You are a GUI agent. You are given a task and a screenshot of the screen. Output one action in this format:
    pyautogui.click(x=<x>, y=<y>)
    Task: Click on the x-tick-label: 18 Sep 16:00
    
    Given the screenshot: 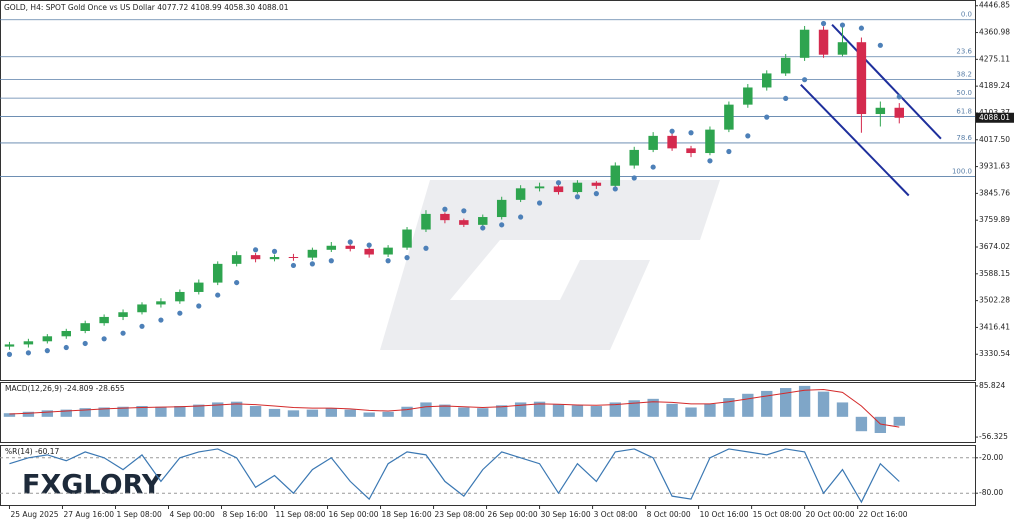 What is the action you would take?
    pyautogui.click(x=407, y=514)
    